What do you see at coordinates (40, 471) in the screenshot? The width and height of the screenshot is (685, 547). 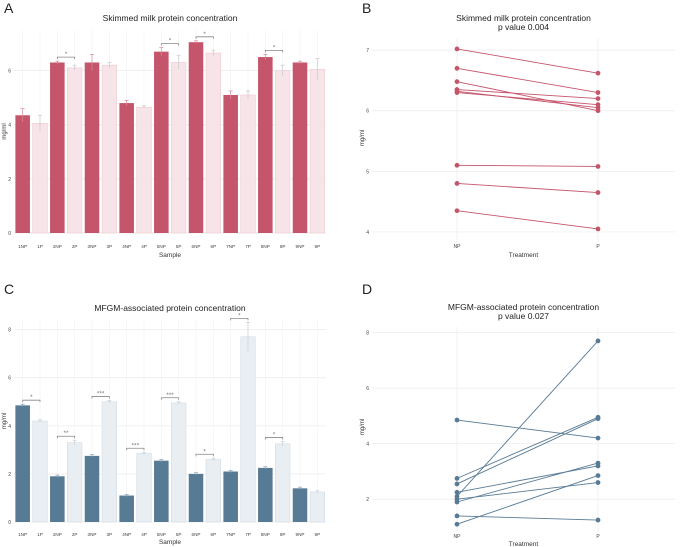 I see `bar-1P` at bounding box center [40, 471].